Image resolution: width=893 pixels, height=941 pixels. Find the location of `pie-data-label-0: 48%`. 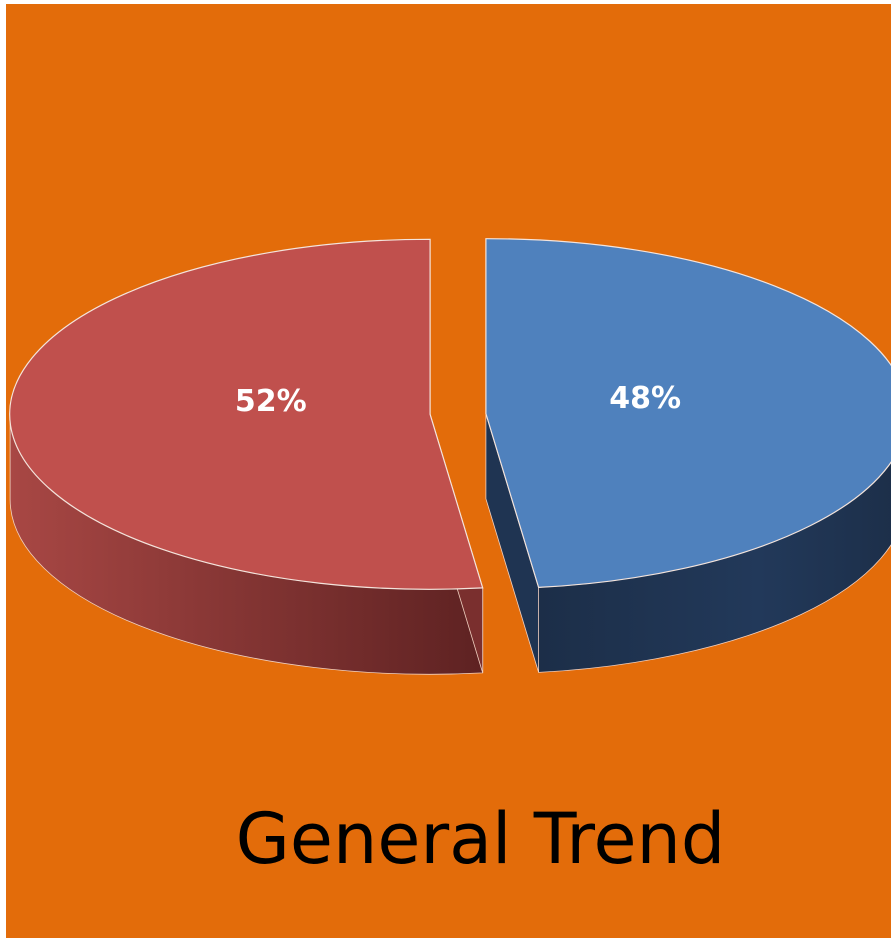

pie-data-label-0: 48% is located at coordinates (645, 398).